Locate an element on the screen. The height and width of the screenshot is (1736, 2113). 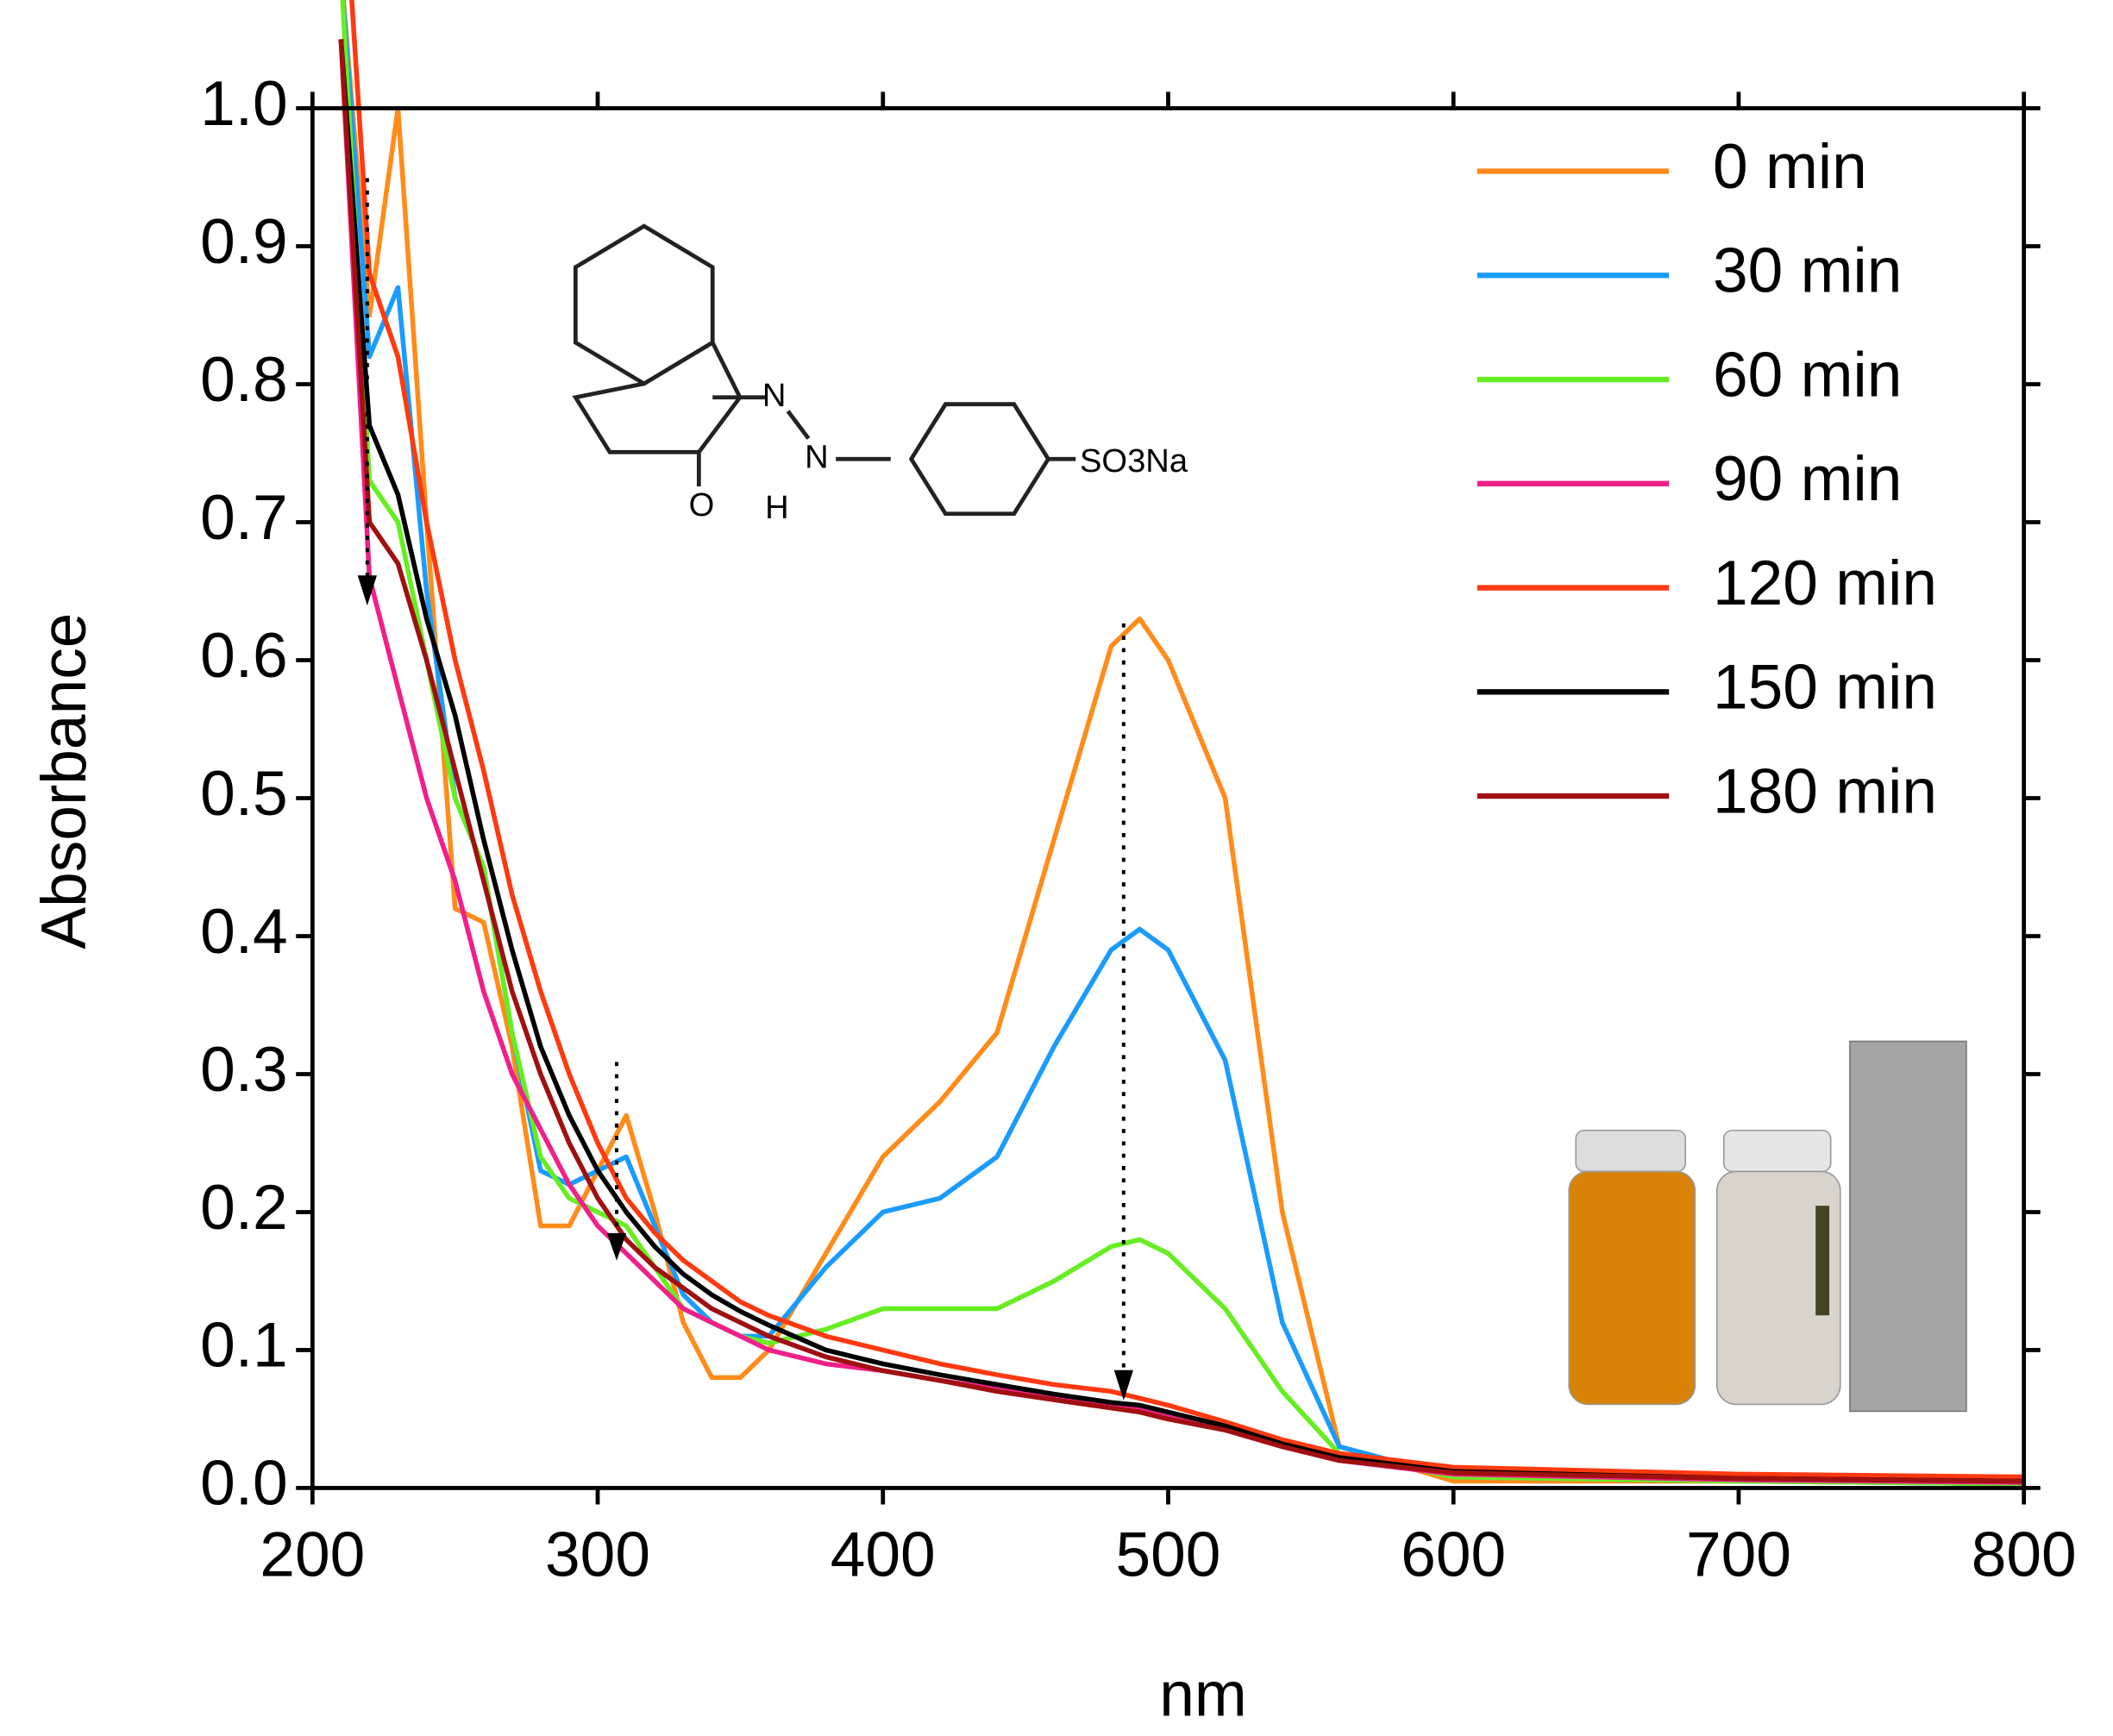
y-tick-label: 0.5 is located at coordinates (244, 794).